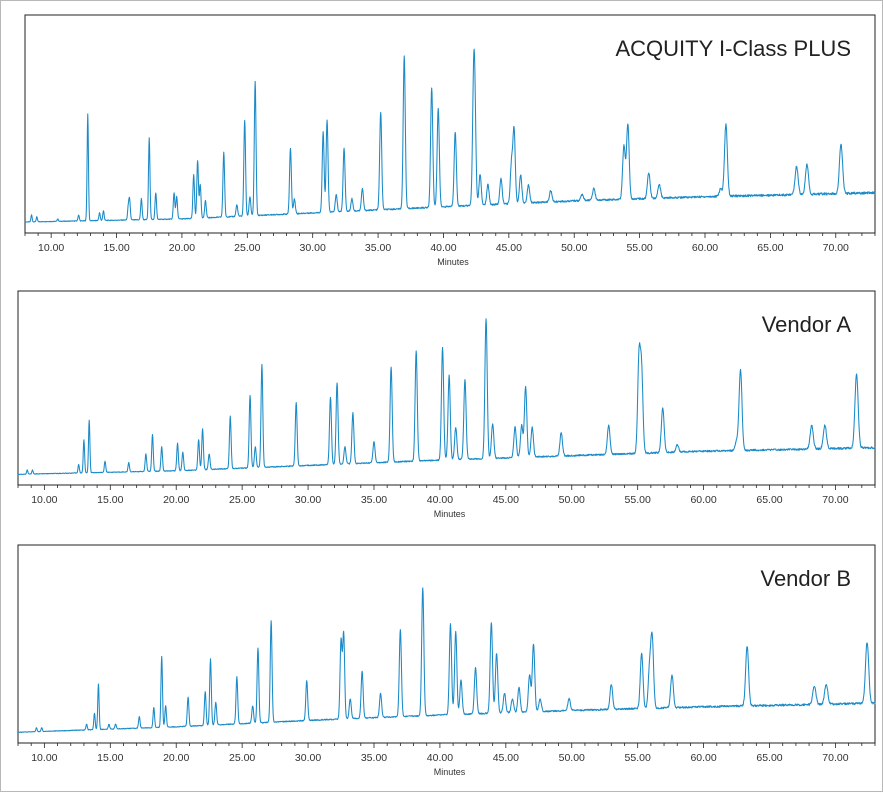 This screenshot has width=883, height=793. What do you see at coordinates (733, 48) in the screenshot?
I see `panel-title: ACQUITY I-Class PLUS` at bounding box center [733, 48].